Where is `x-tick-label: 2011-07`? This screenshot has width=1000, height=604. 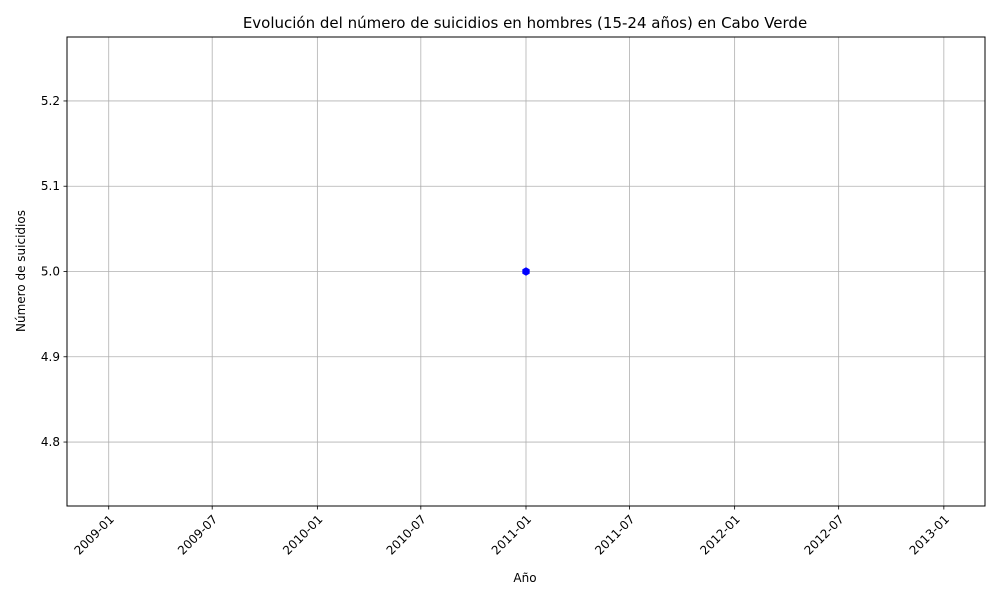
x-tick-label: 2011-07 is located at coordinates (614, 534).